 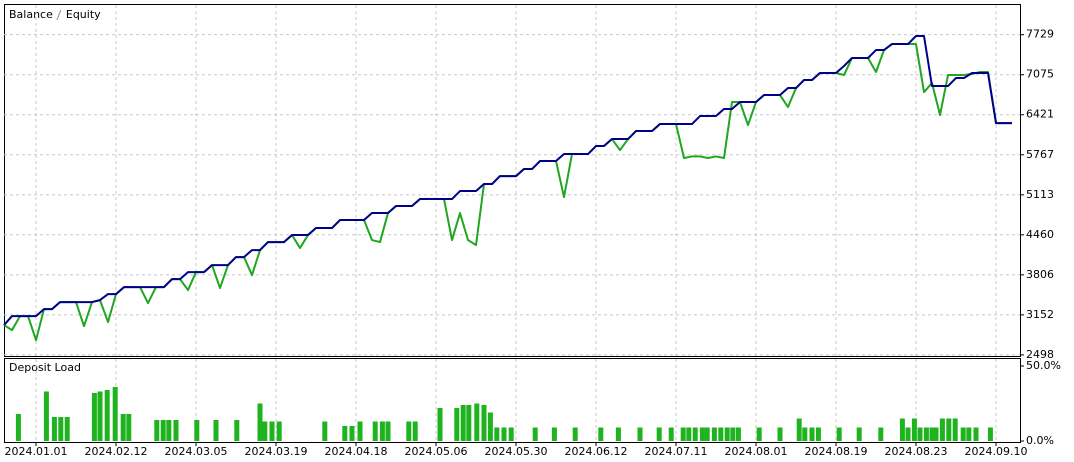 I want to click on x-tick-label: 2024.03.05, so click(x=196, y=451).